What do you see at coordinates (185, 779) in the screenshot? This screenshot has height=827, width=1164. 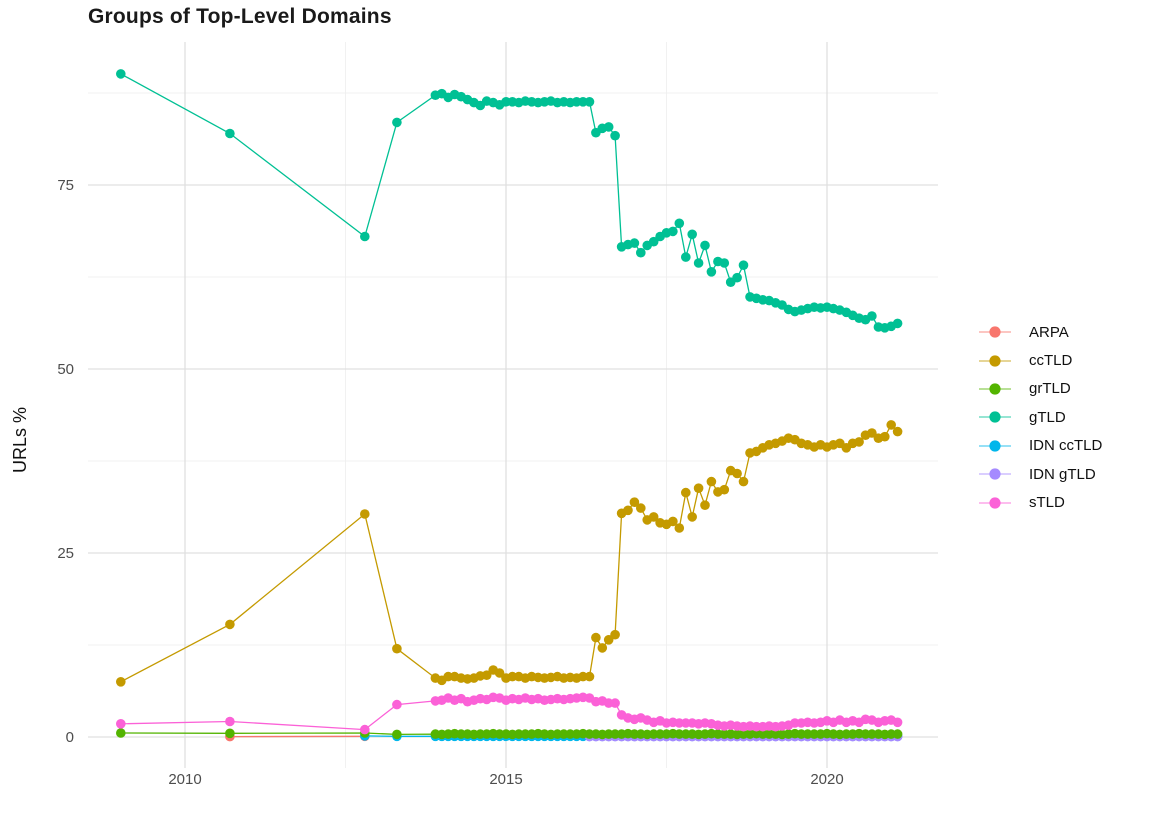 I see `x-tick-2010: 2010` at bounding box center [185, 779].